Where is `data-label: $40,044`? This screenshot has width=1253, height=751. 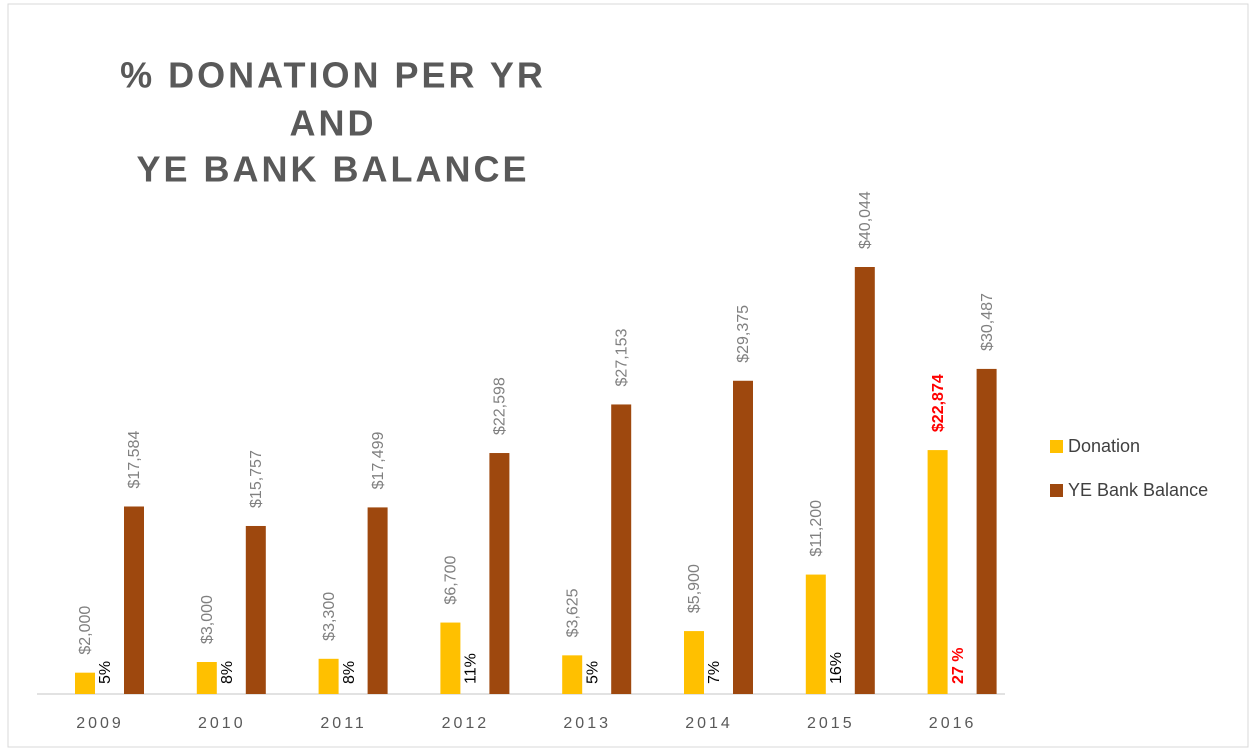 data-label: $40,044 is located at coordinates (865, 220).